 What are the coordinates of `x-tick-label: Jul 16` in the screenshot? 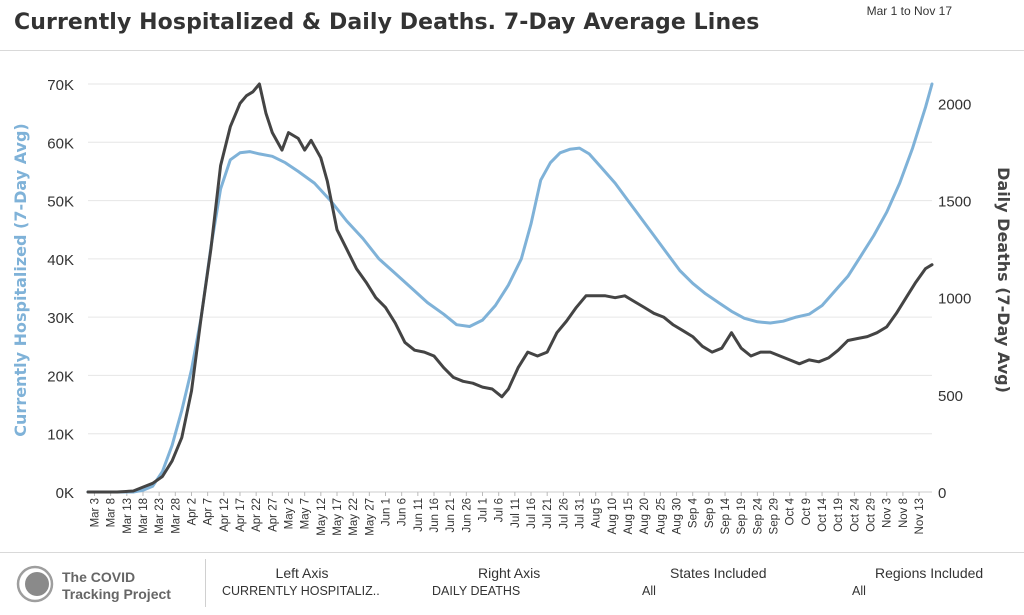 It's located at (532, 513).